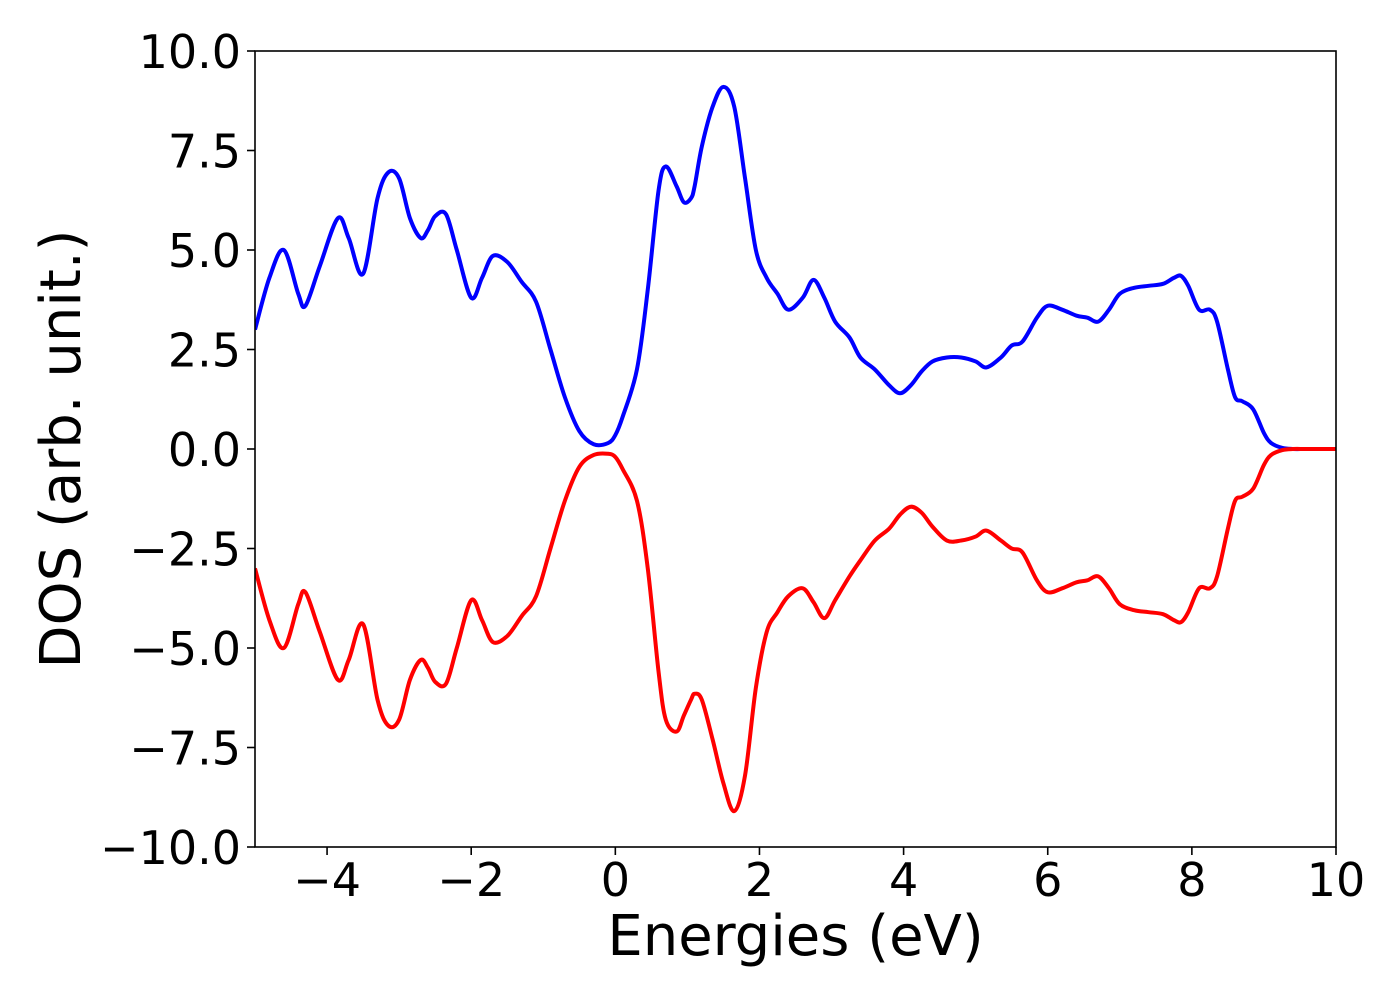 This screenshot has width=1400, height=1000. I want to click on x-tick-label: 0, so click(615, 880).